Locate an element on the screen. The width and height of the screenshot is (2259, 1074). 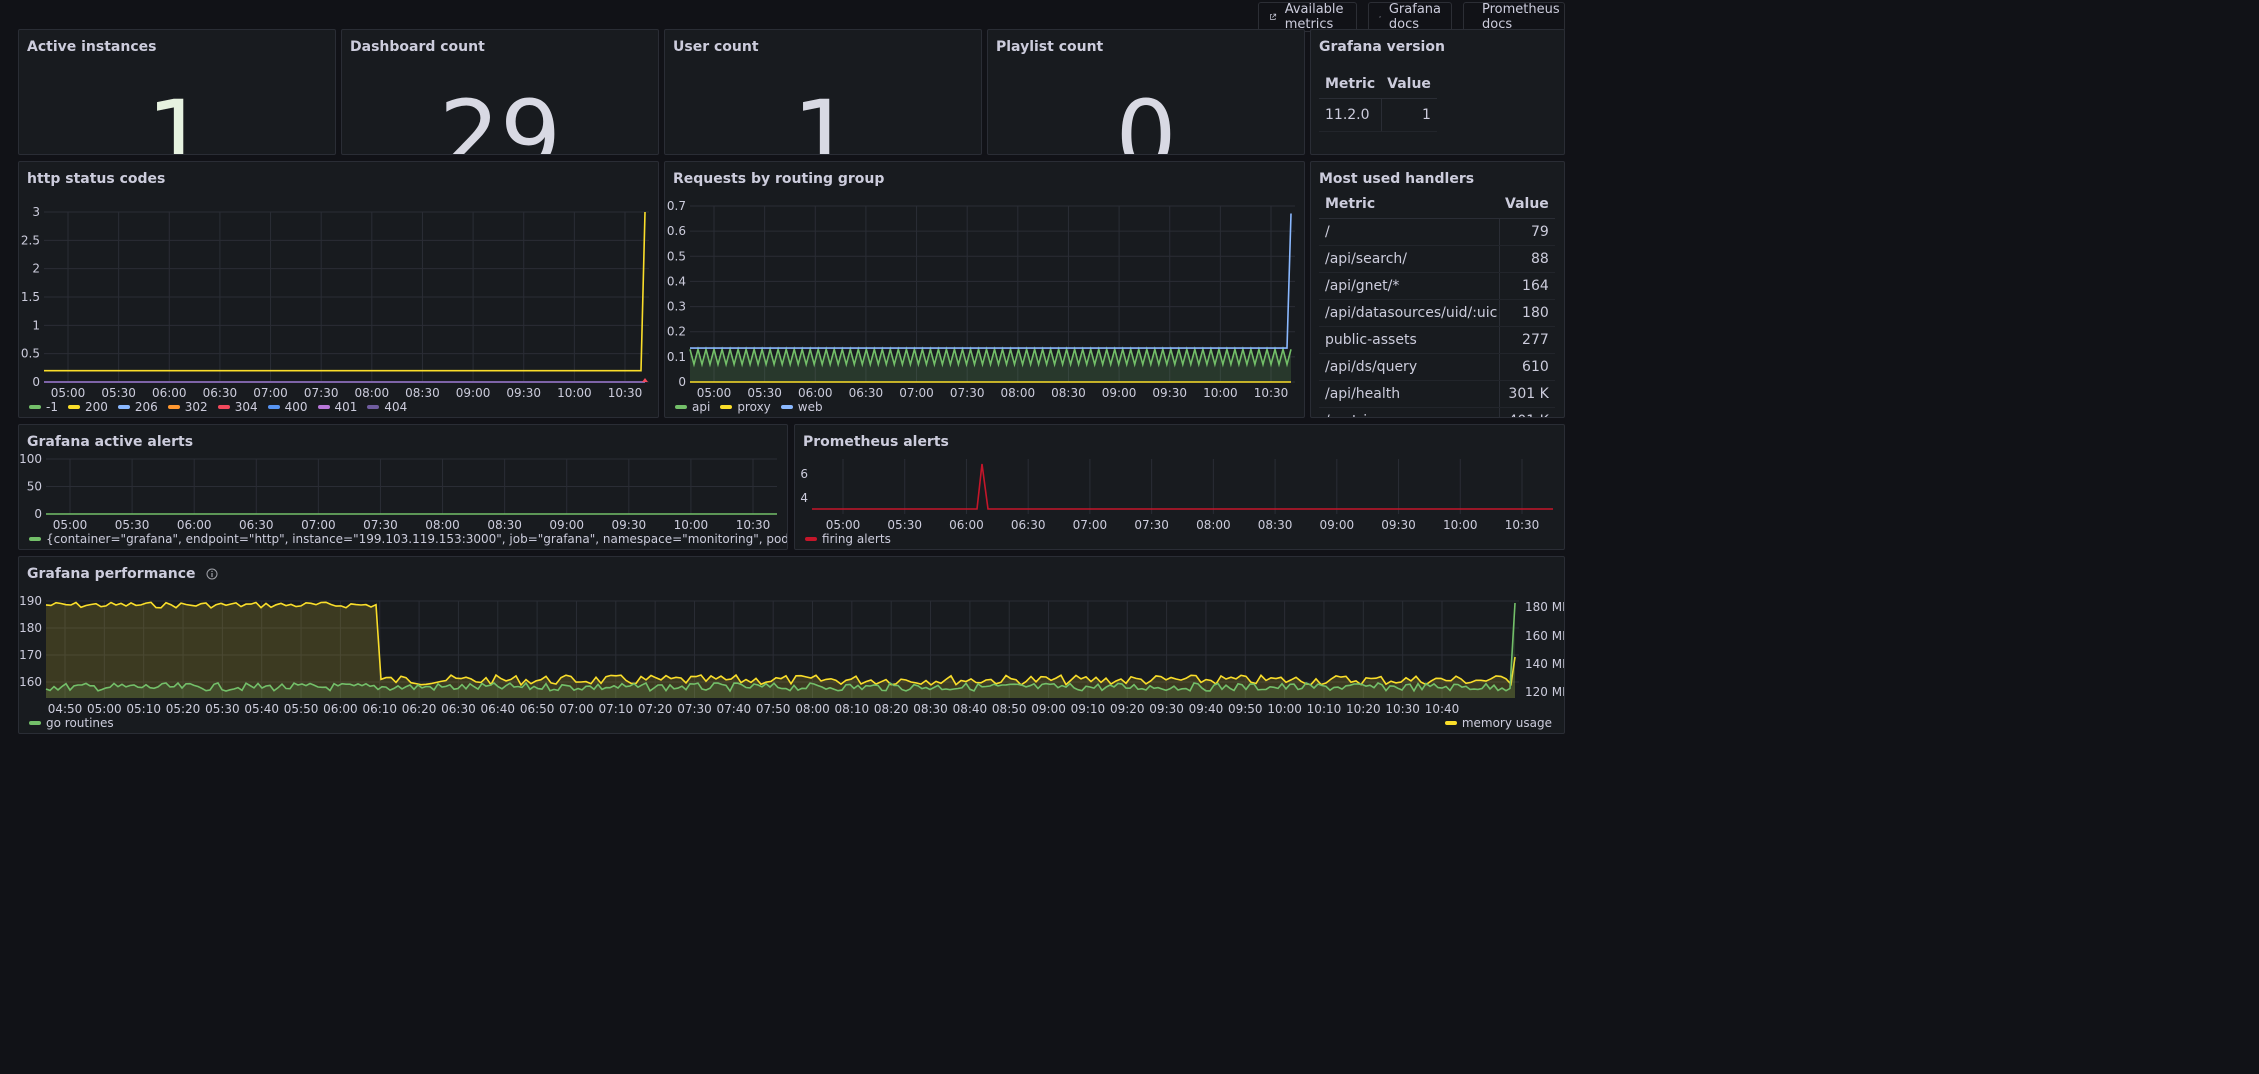
table-cell-value: 1 is located at coordinates (1409, 115).